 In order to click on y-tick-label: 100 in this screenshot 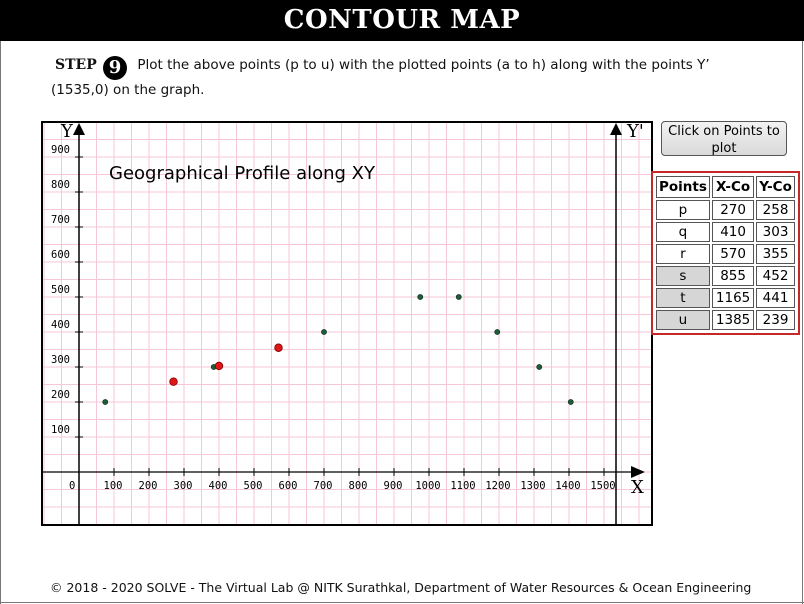, I will do `click(60, 430)`.